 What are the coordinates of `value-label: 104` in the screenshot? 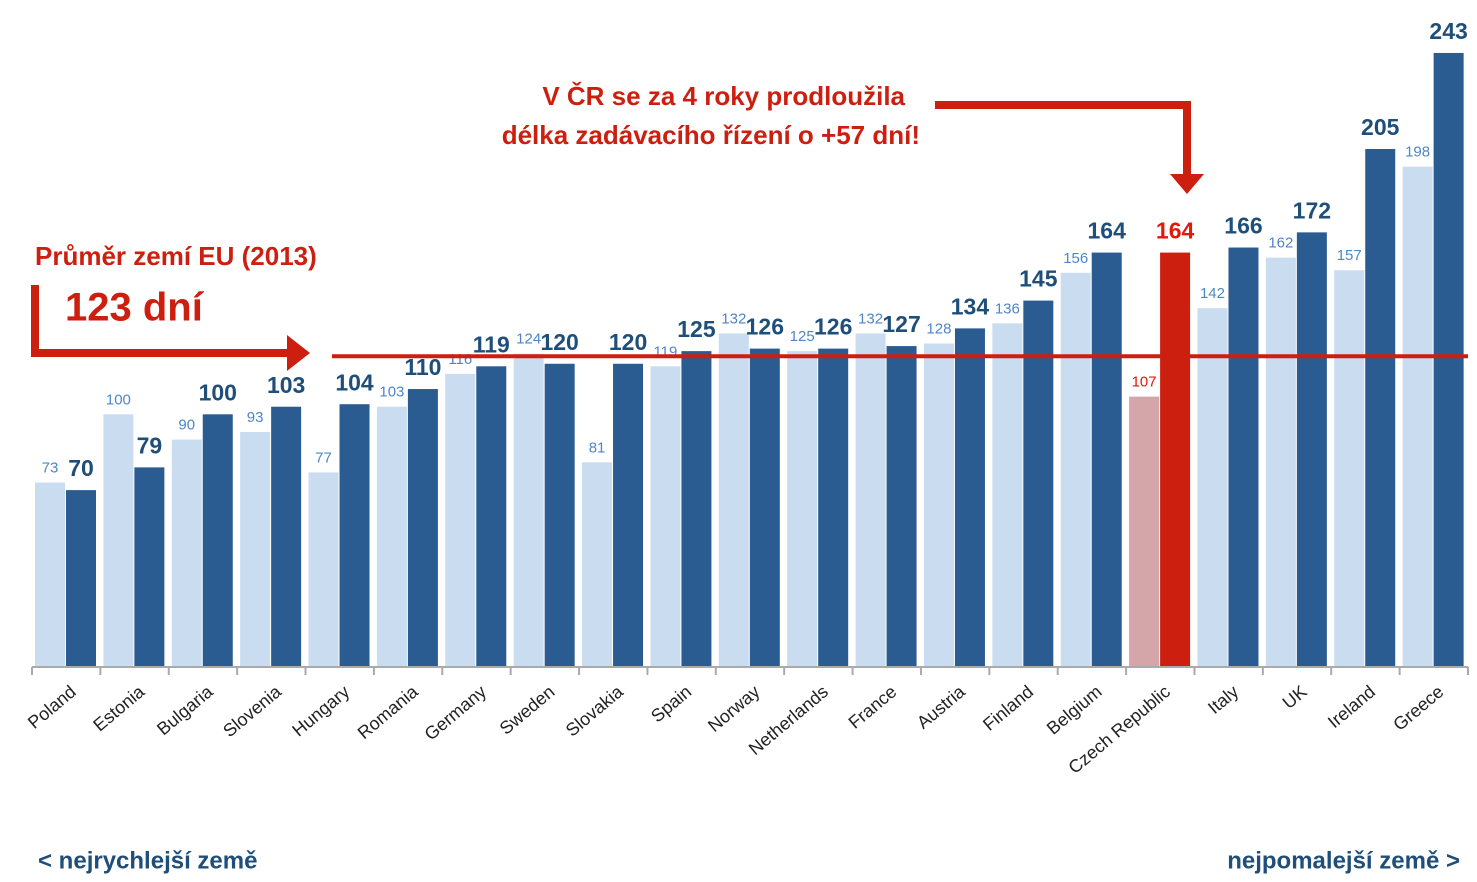 It's located at (354, 382).